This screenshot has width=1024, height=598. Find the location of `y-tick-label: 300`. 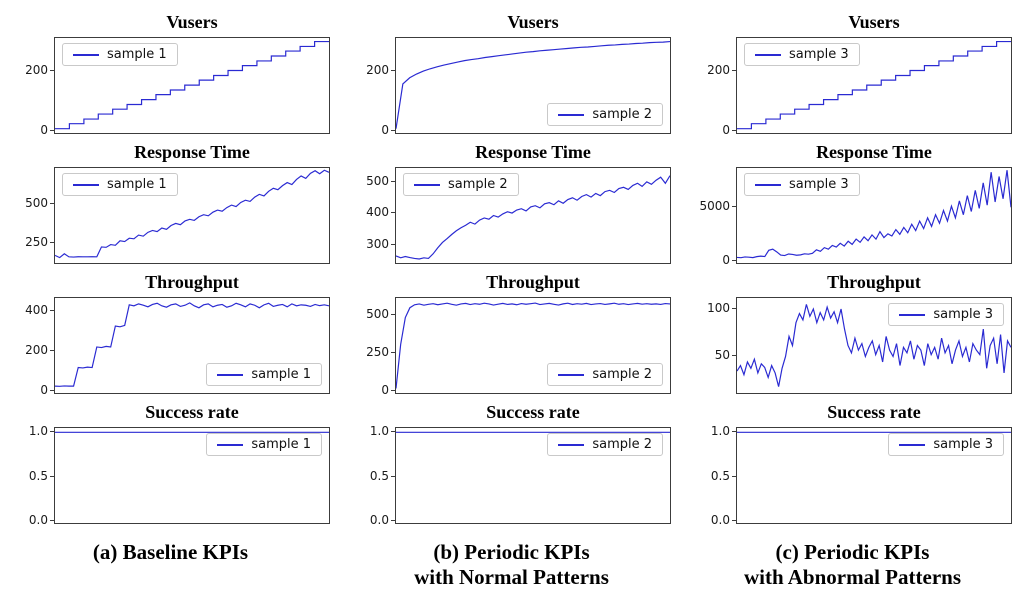

y-tick-label: 300 is located at coordinates (377, 243).